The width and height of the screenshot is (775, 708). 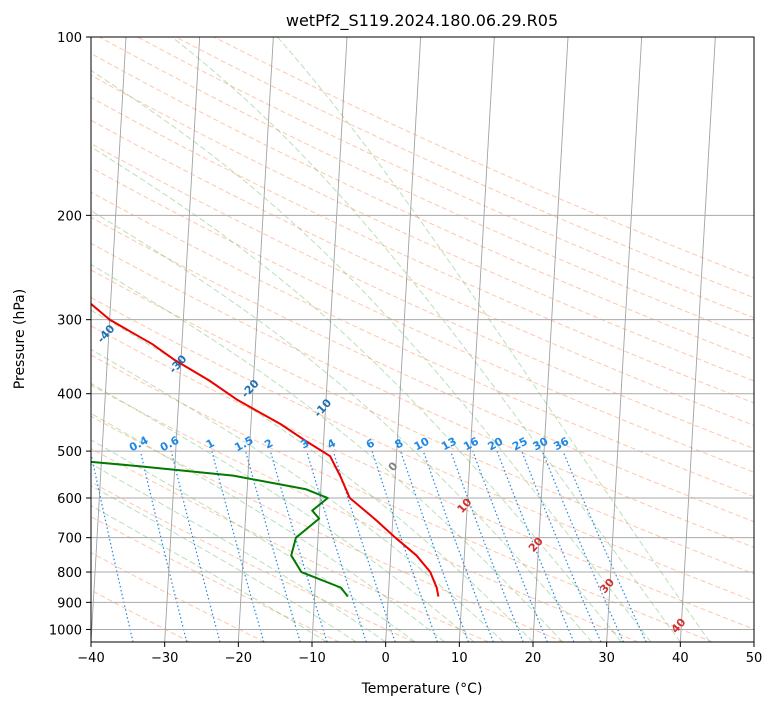 What do you see at coordinates (65, 630) in the screenshot?
I see `y-tick-label: 1000` at bounding box center [65, 630].